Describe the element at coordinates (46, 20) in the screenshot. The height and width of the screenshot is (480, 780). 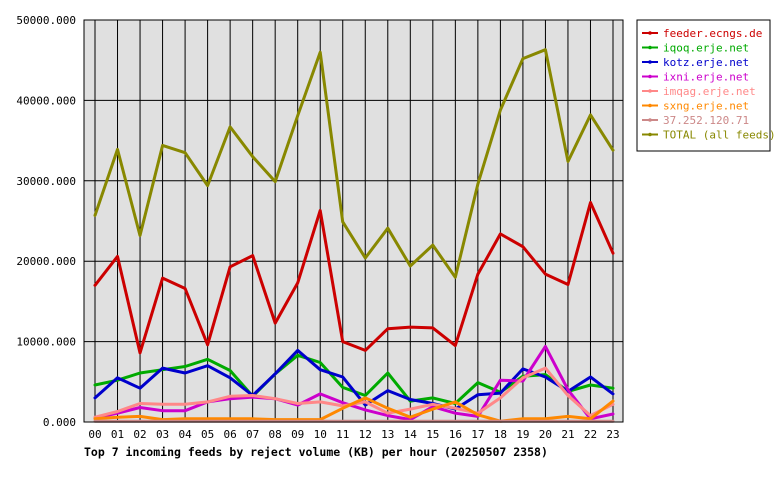
I see `y-tick-label: 50000.000` at that location.